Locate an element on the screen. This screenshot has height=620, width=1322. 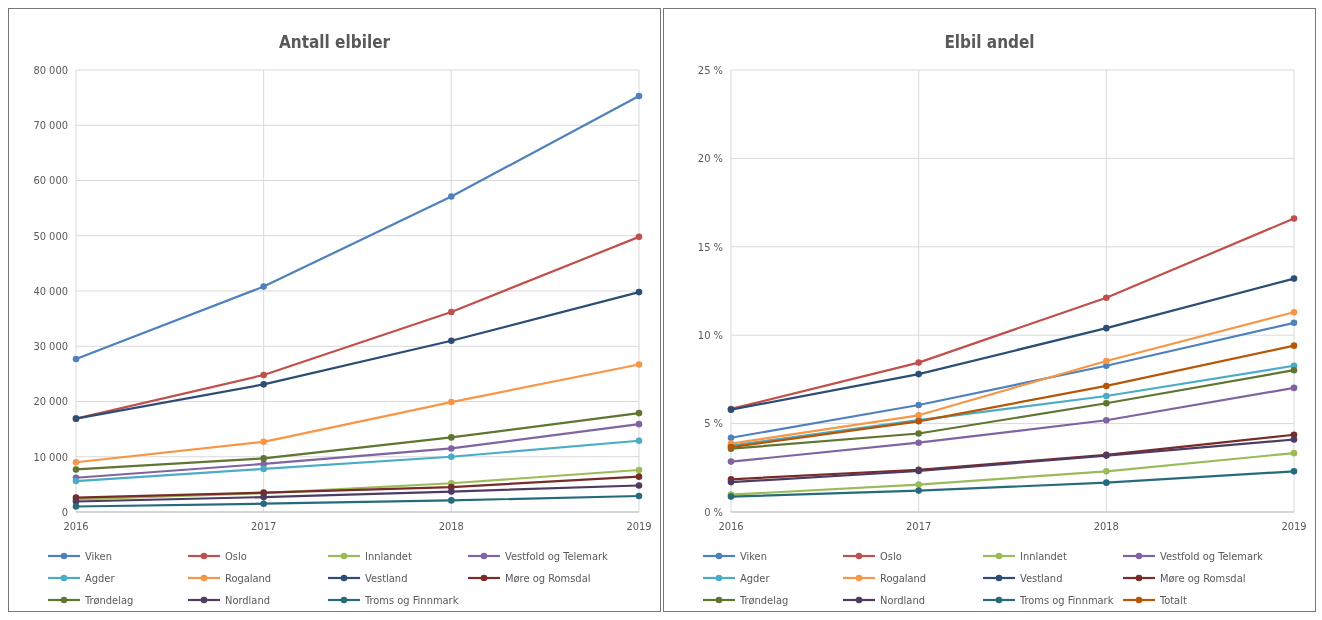
legend-label: Vestfold og Telemark is located at coordinates (557, 556).